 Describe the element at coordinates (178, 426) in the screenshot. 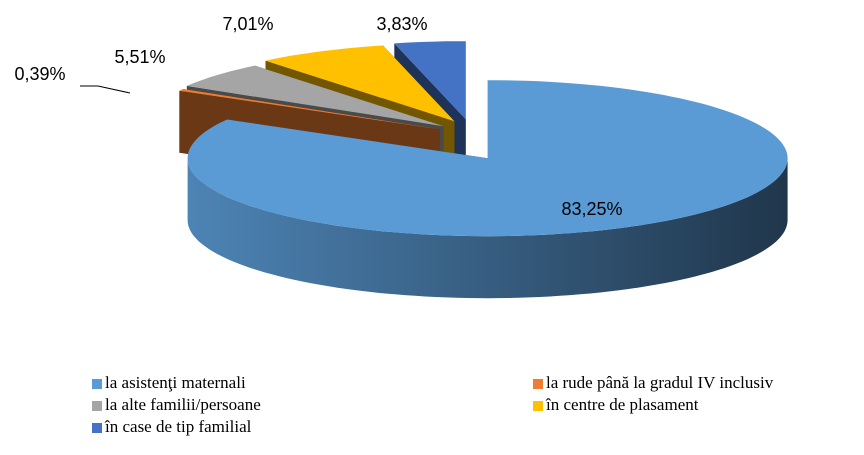

I see `legend-label: în case de tip familial` at that location.